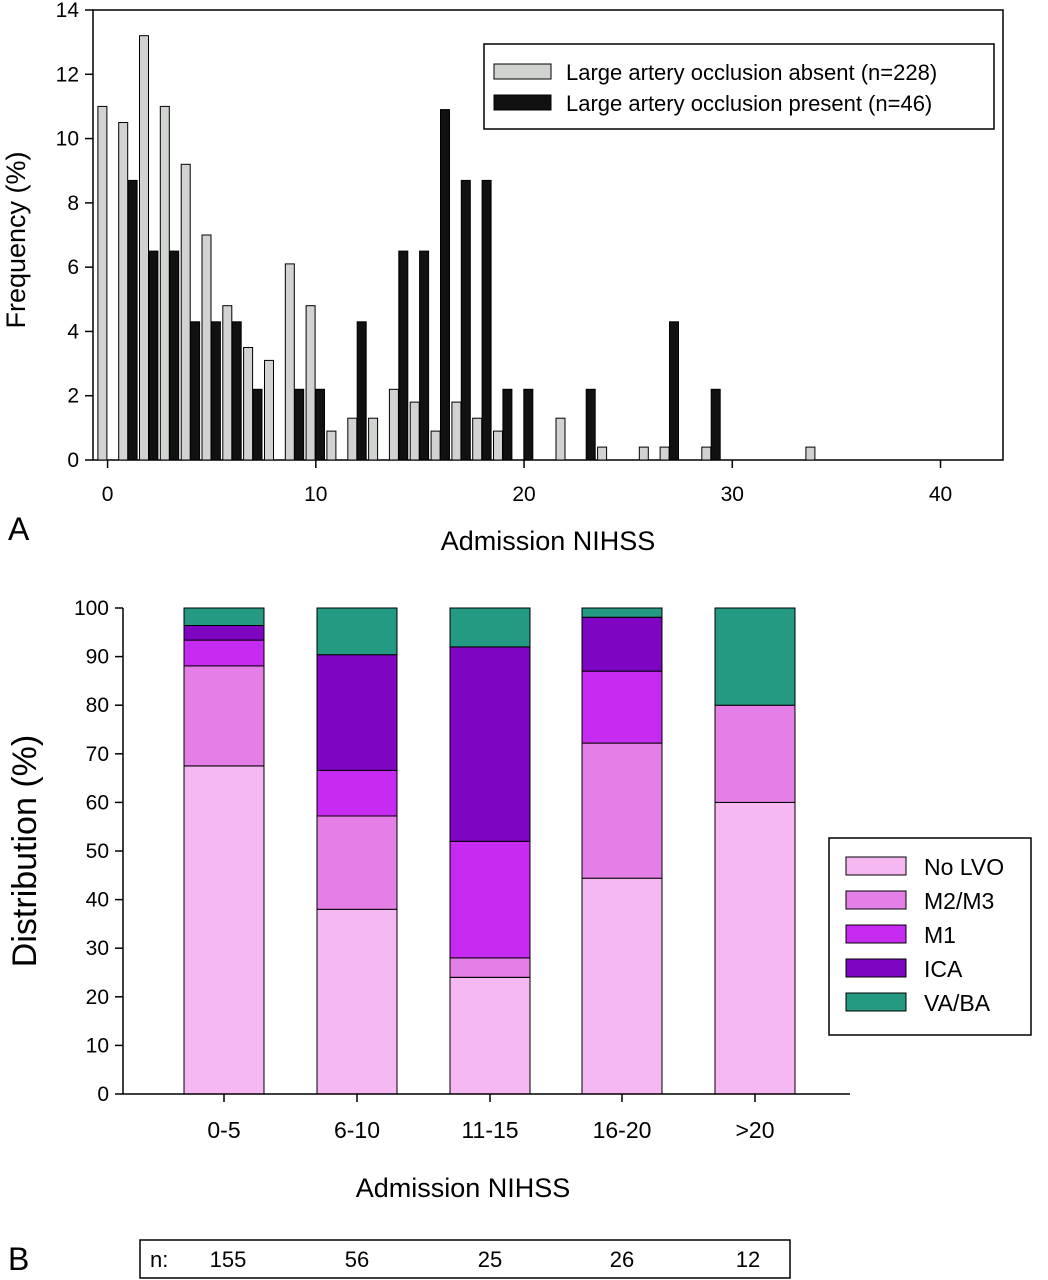 This screenshot has width=1048, height=1280. Describe the element at coordinates (108, 494) in the screenshot. I see `panel-a-x-tick-label-0: 0` at that location.